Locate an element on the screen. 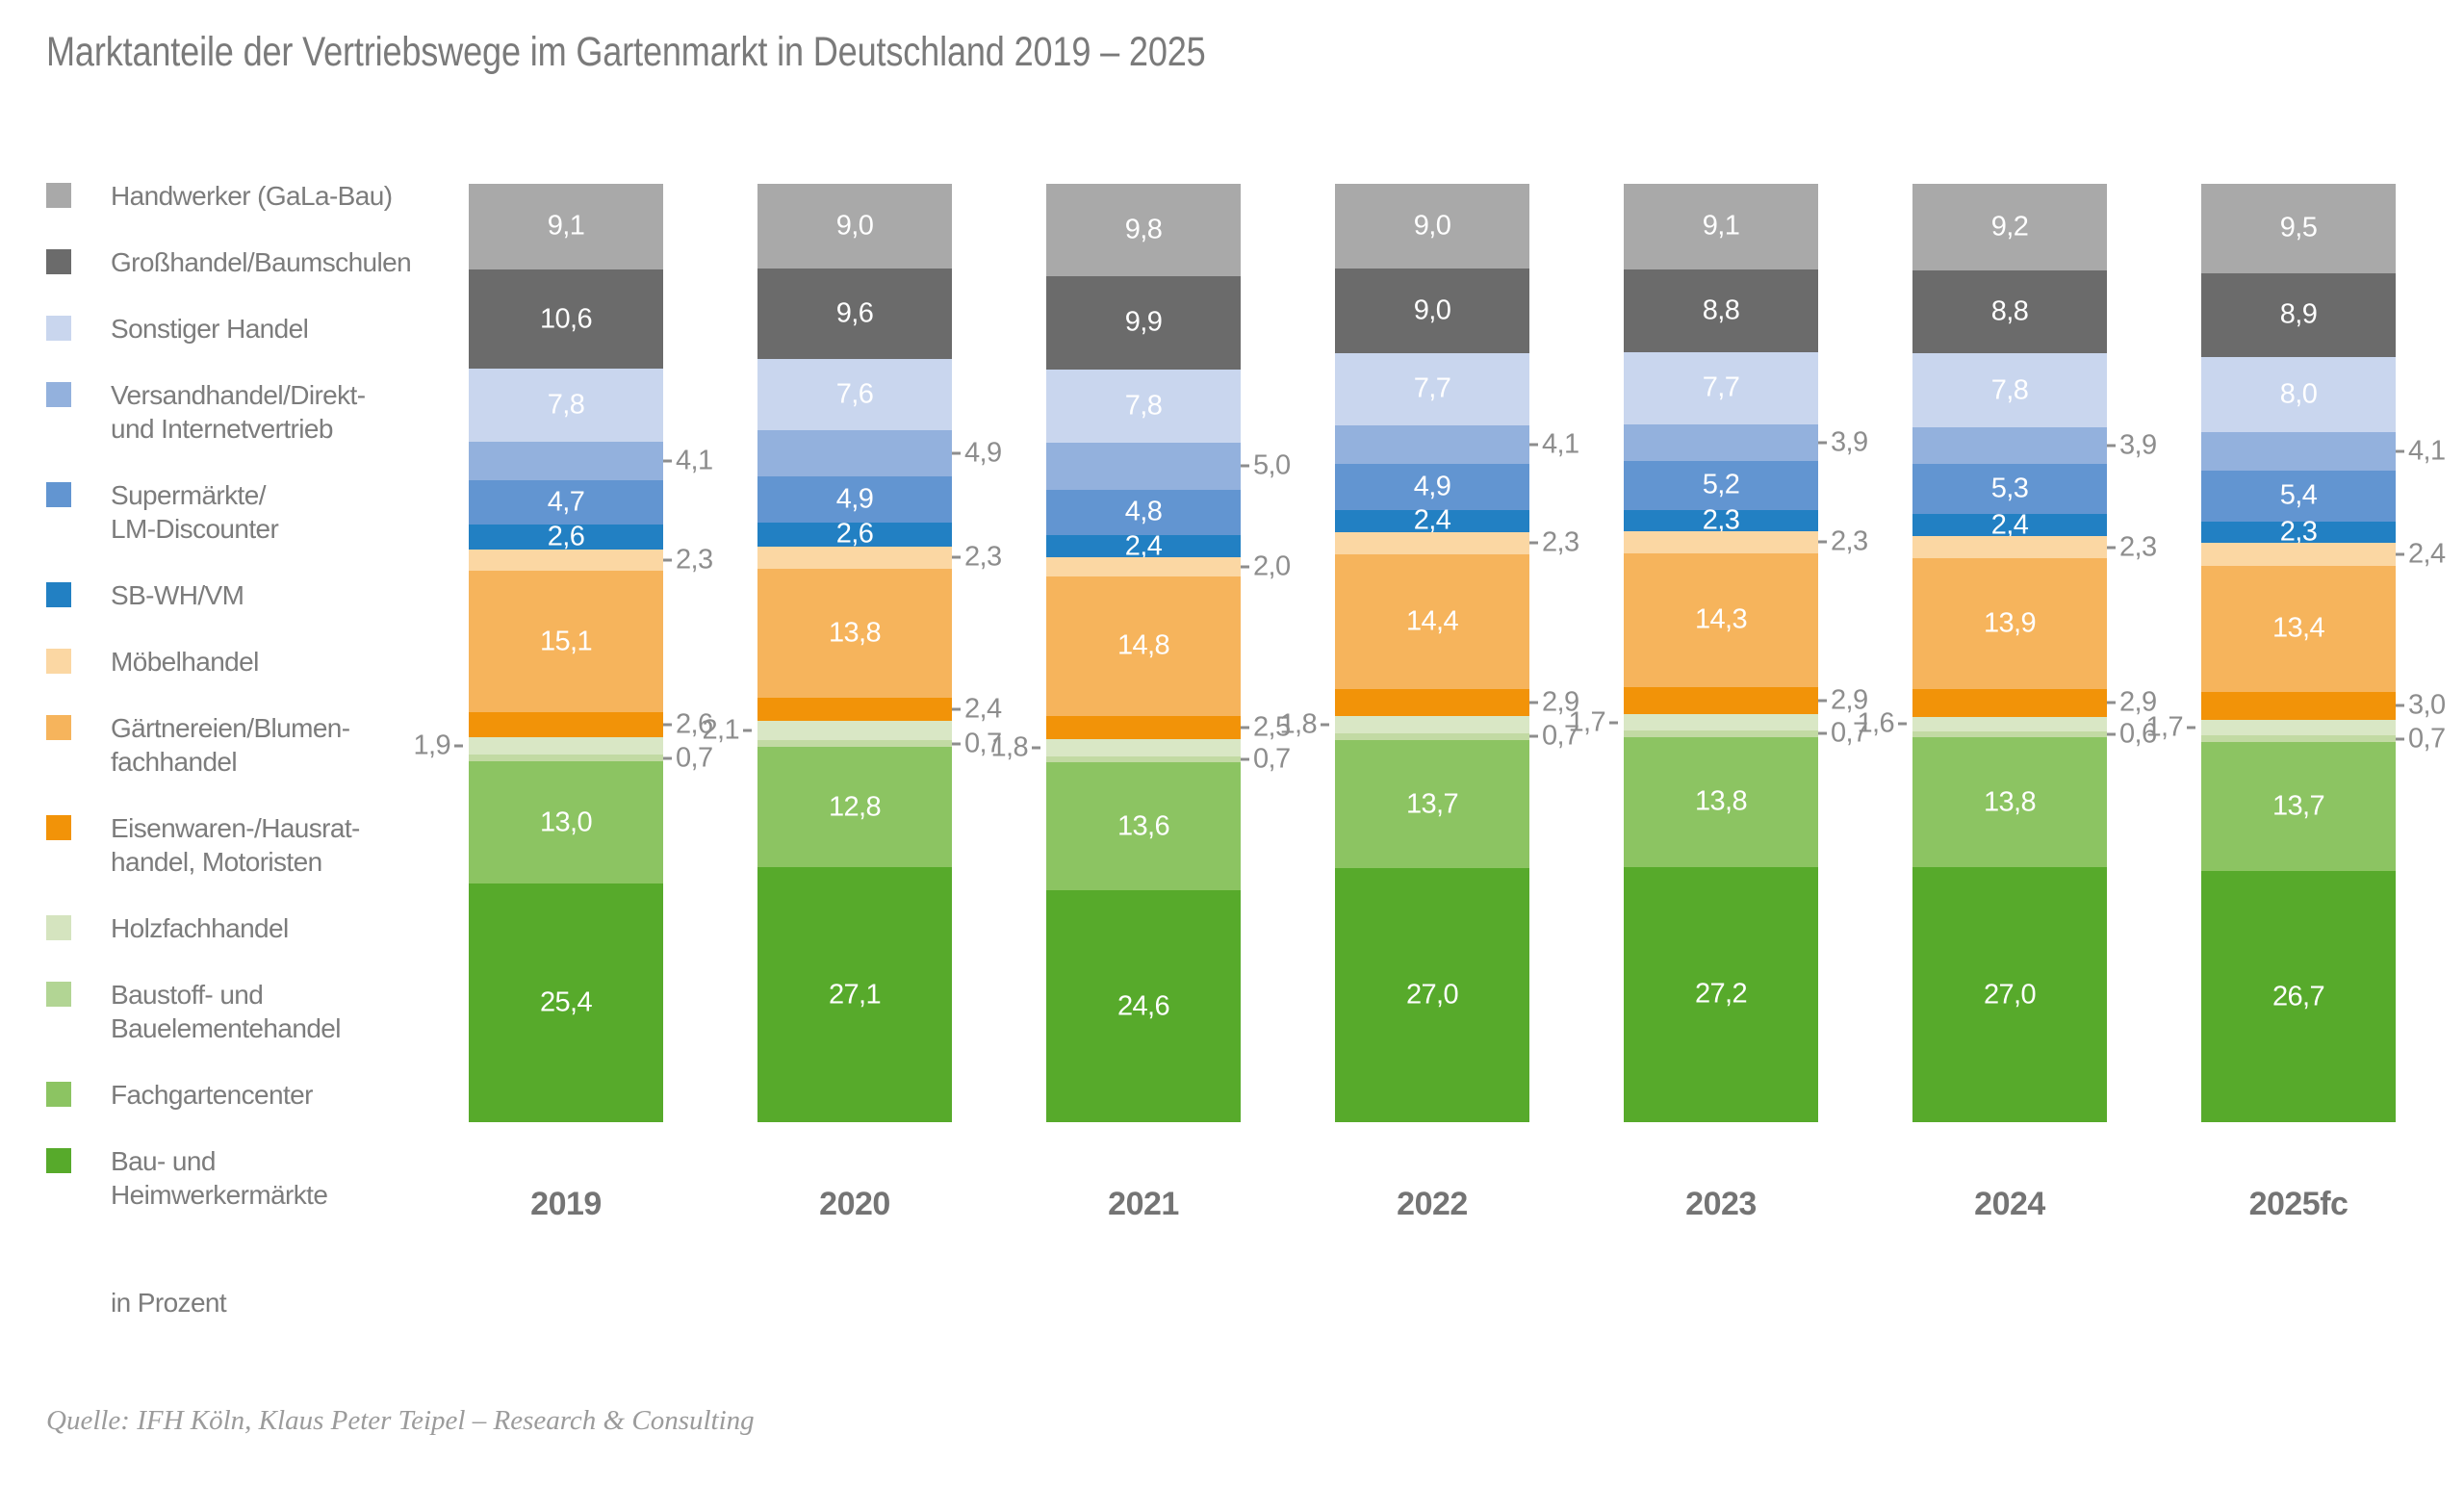  segment-value-label: 5,2 is located at coordinates (1721, 484).